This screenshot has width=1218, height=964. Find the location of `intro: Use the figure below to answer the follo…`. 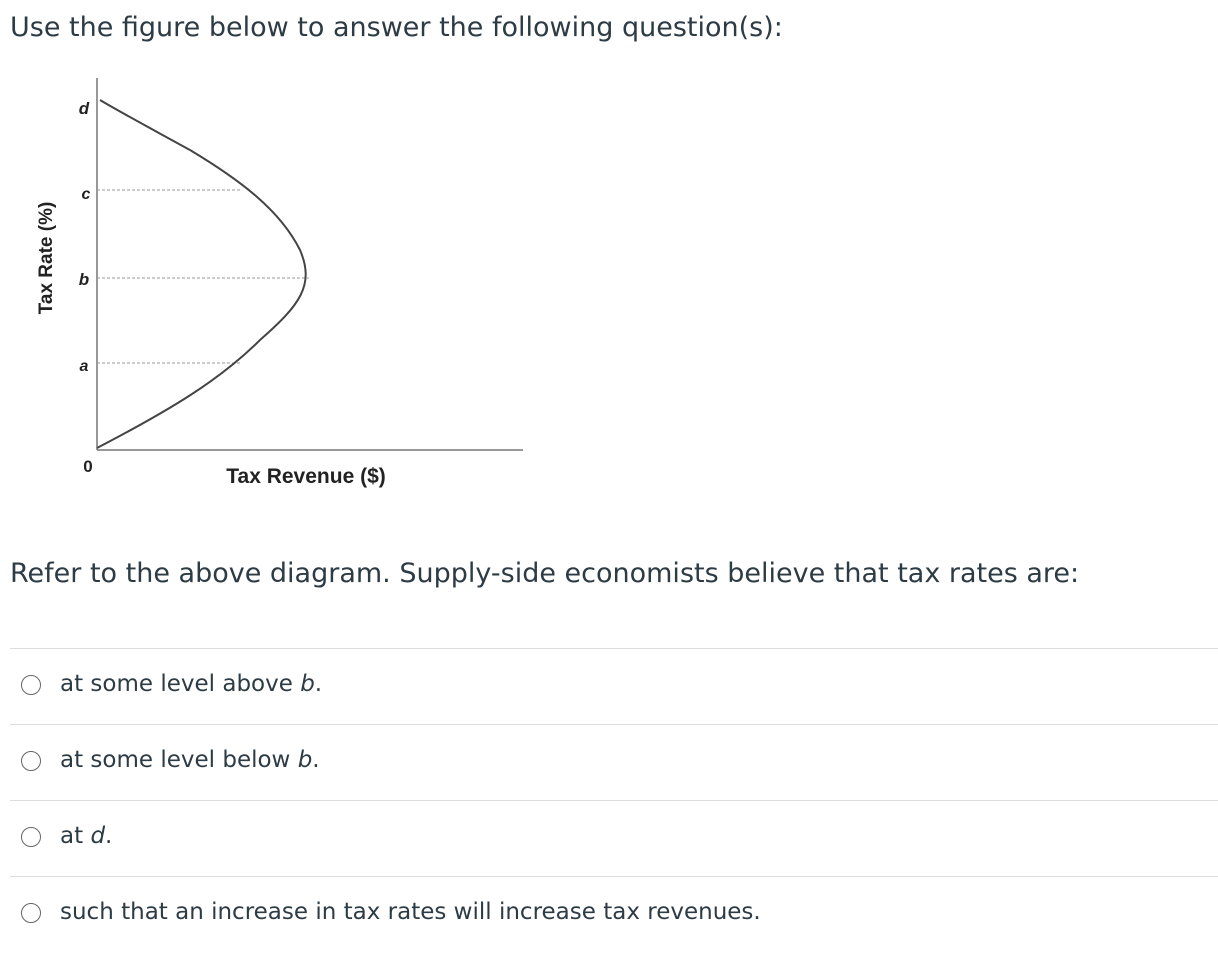

intro: Use the figure below to answer the follo… is located at coordinates (396, 27).